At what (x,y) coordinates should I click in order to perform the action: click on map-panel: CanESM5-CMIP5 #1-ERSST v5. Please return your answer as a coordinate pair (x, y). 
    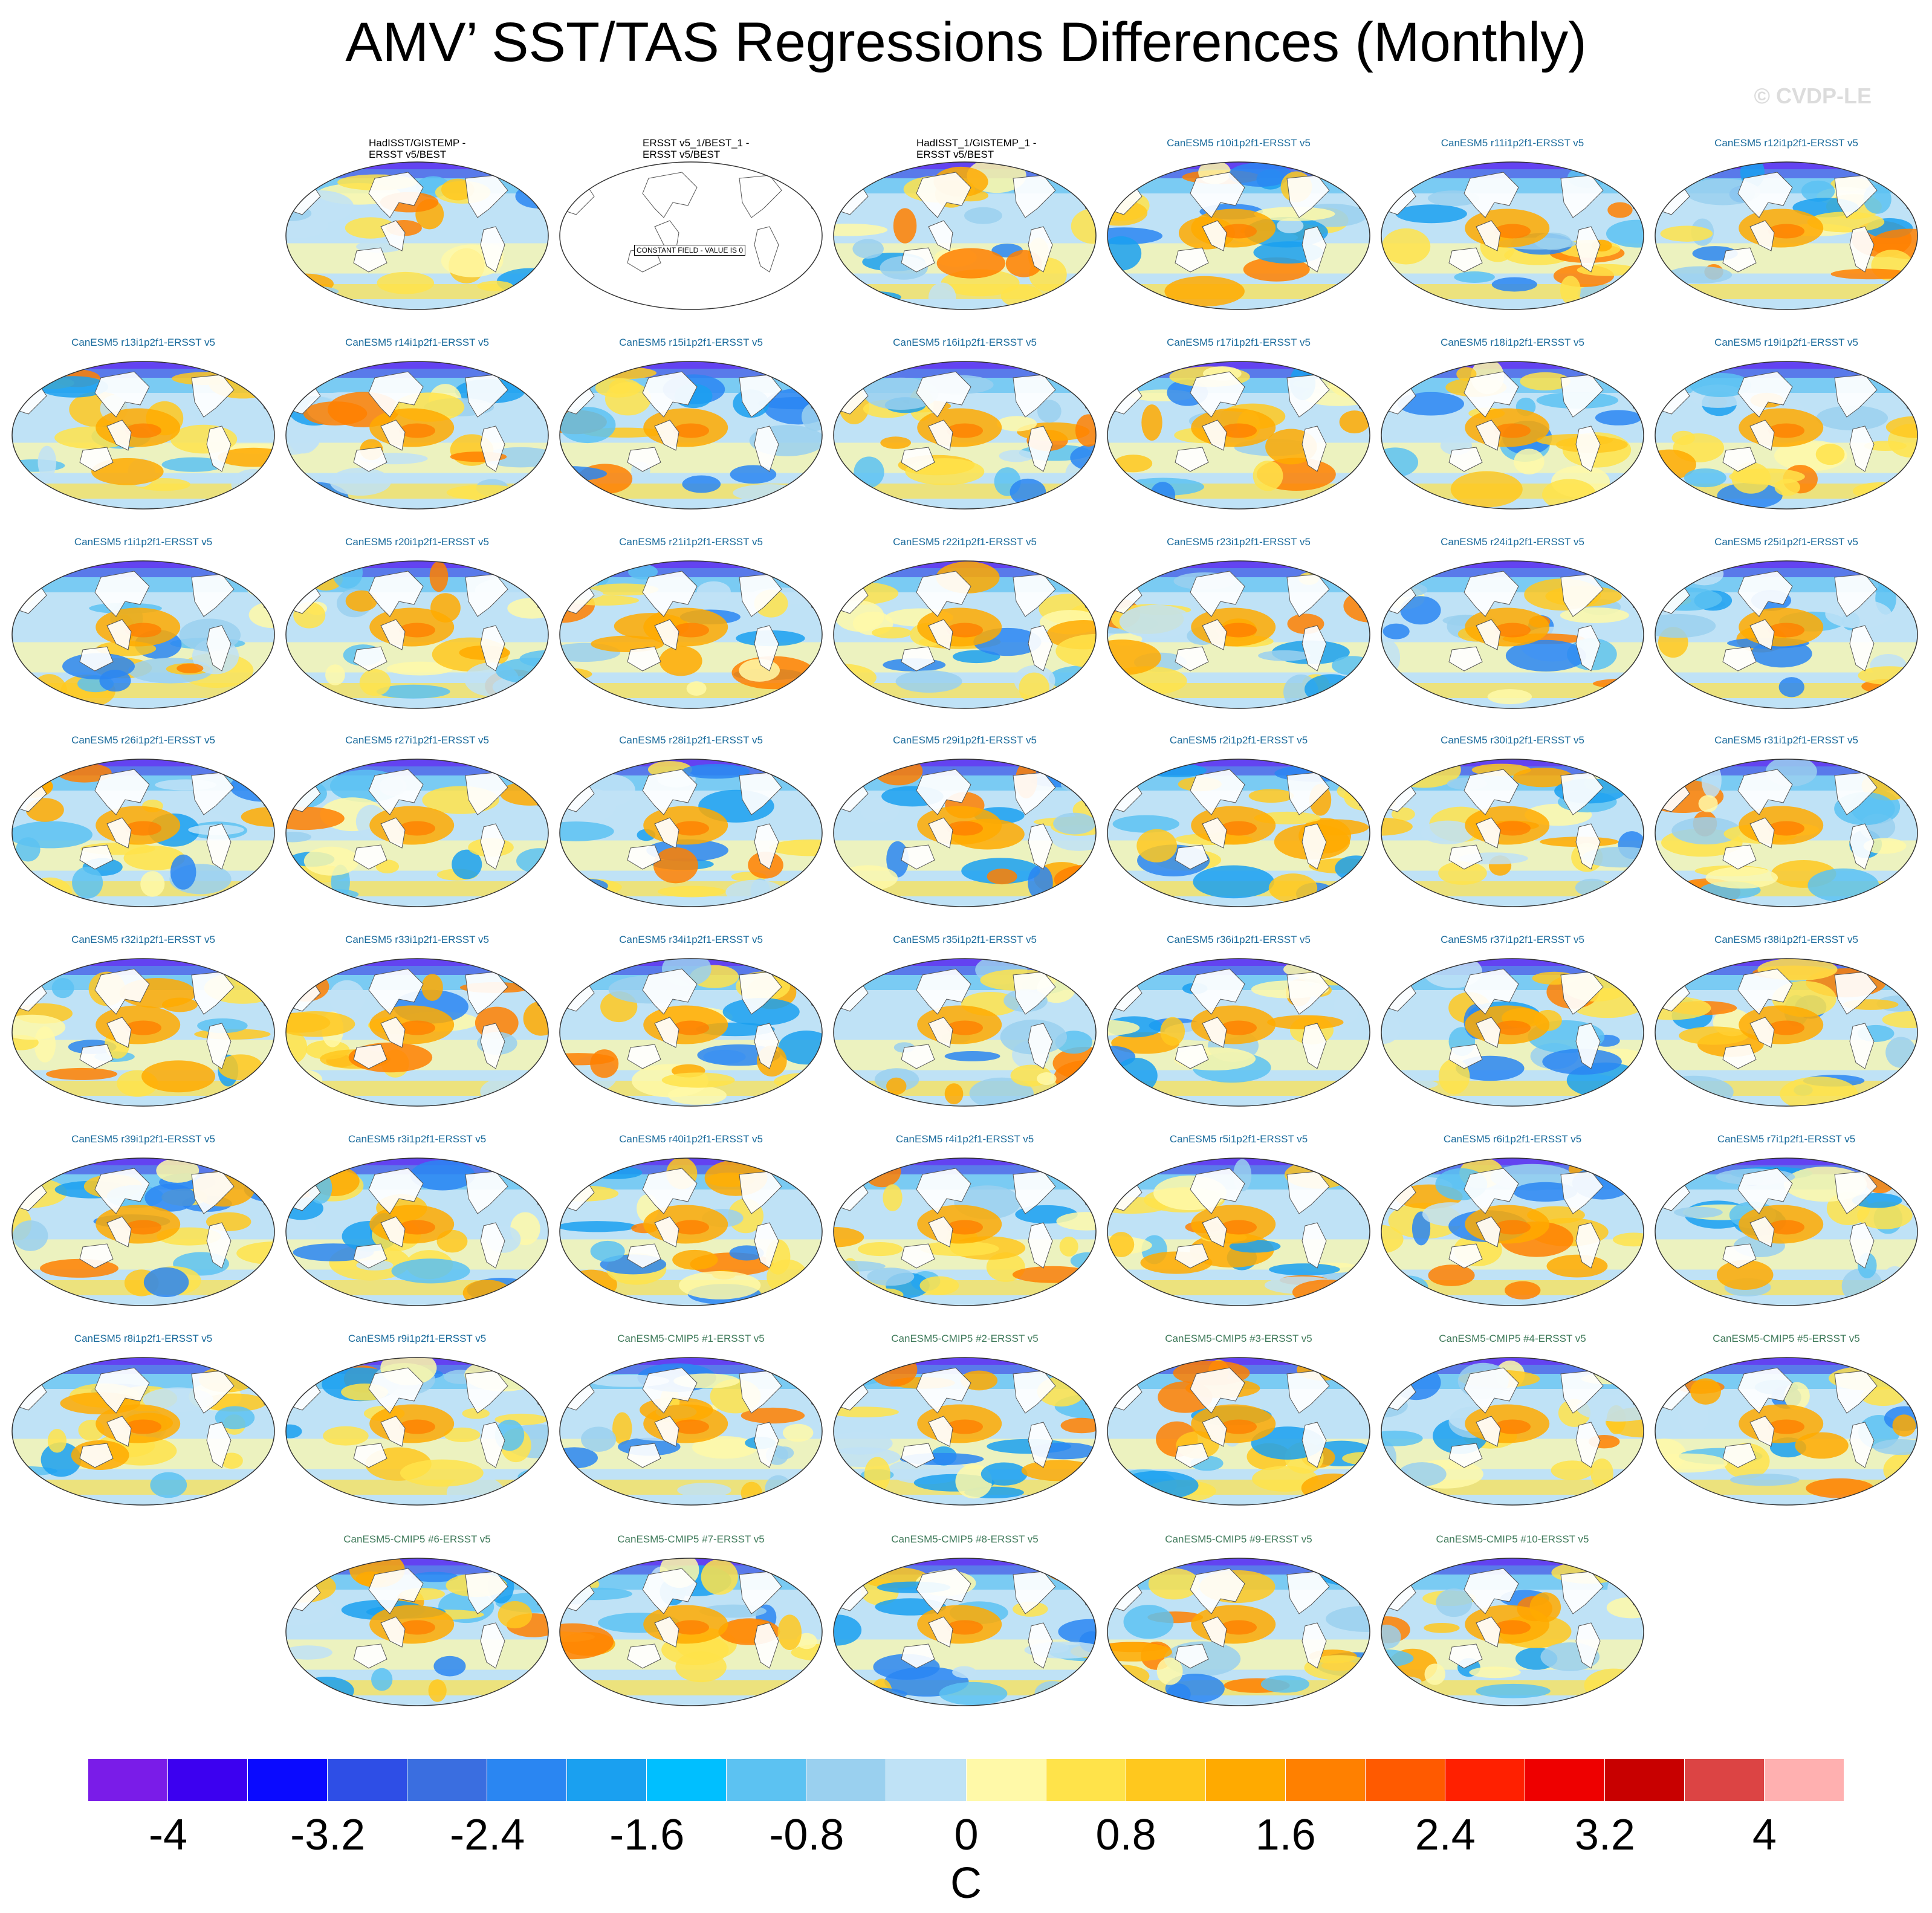
    Looking at the image, I should click on (691, 1422).